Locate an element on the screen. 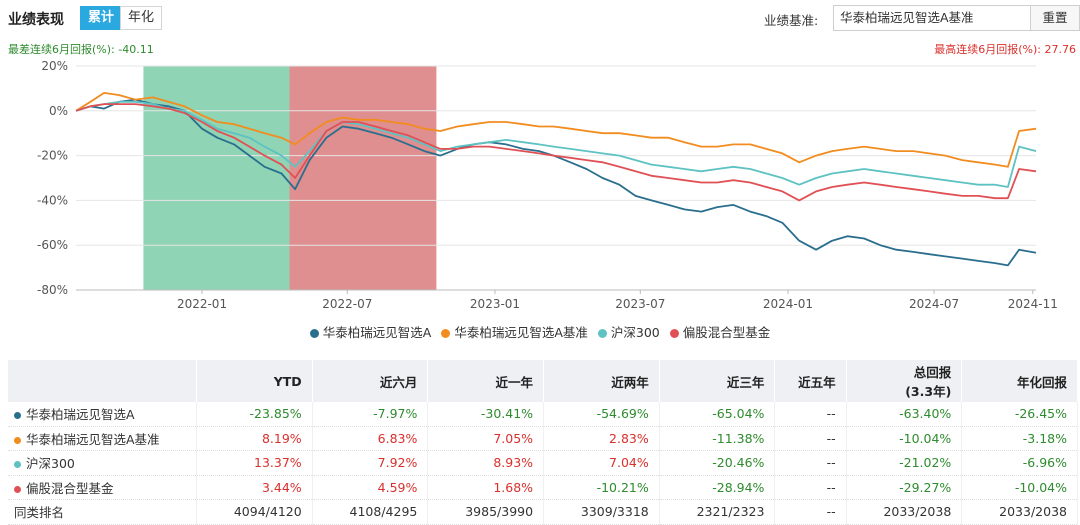  legend-item-1: 华泰柏瑞远见智选A基准 is located at coordinates (514, 331).